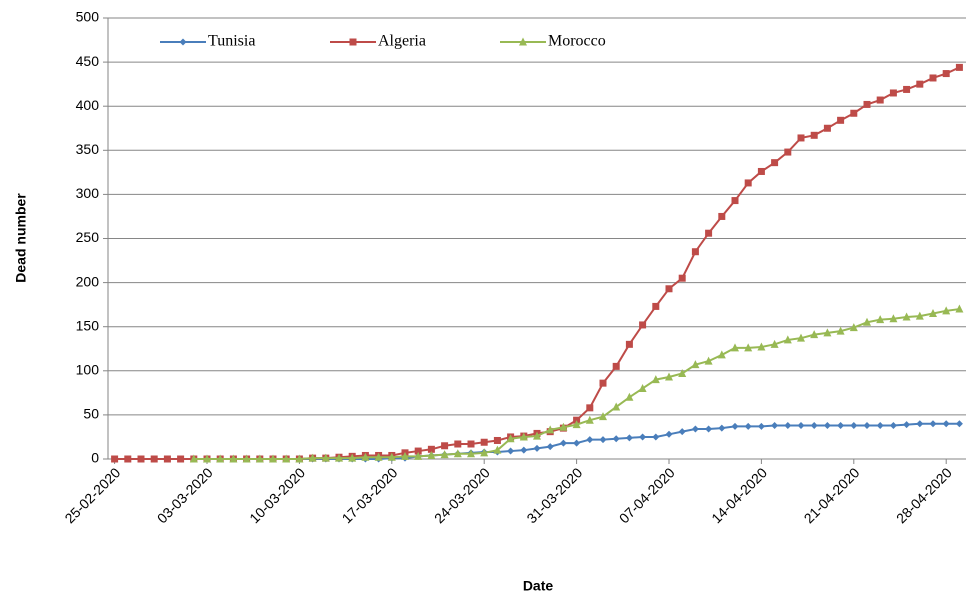  What do you see at coordinates (231, 41) in the screenshot?
I see `legend-label: Tunisia` at bounding box center [231, 41].